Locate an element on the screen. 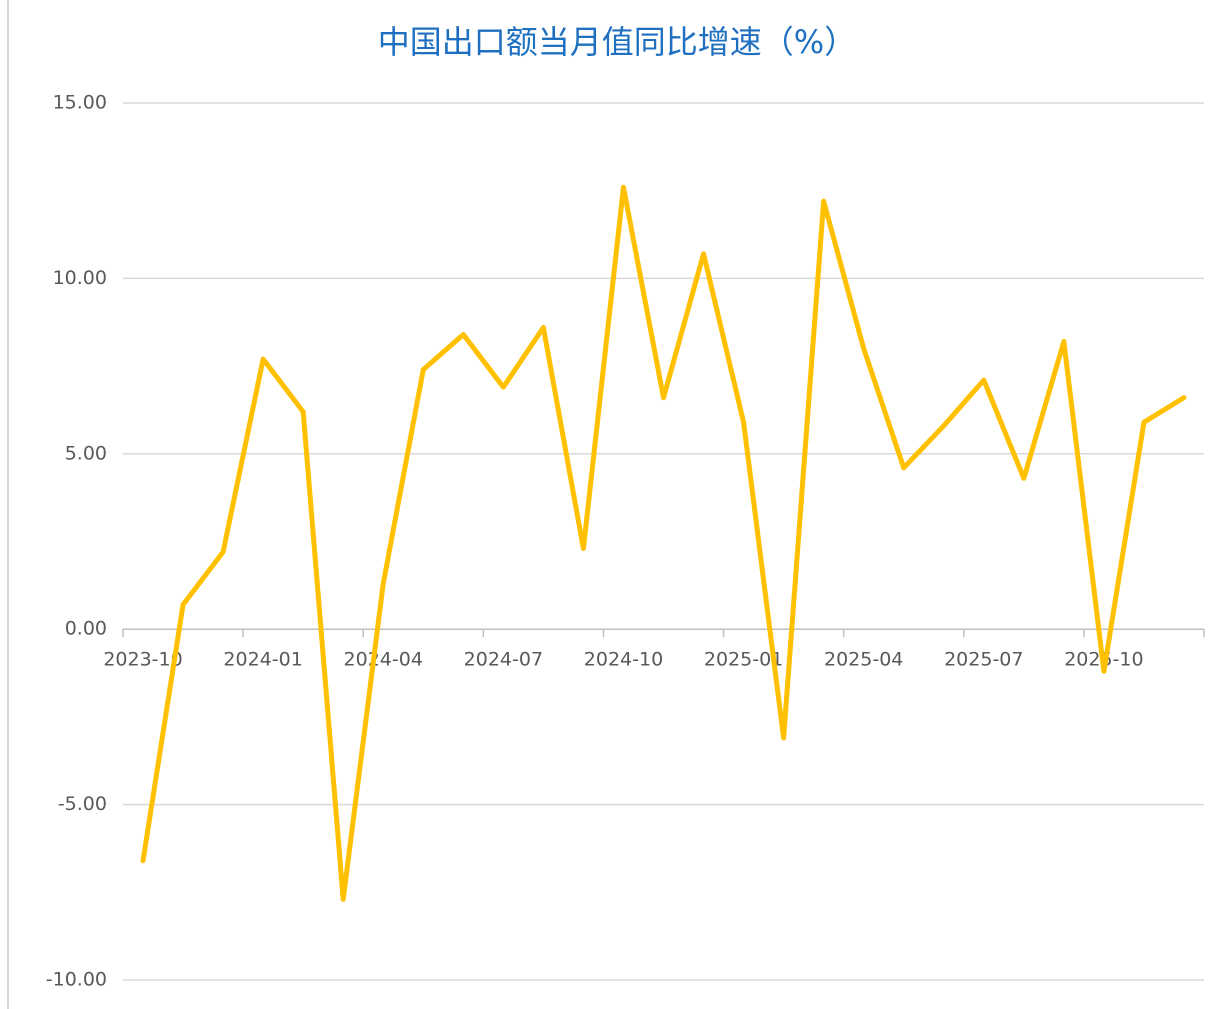 This screenshot has height=1009, width=1229. x-tick-label: 2024-10 is located at coordinates (623, 660).